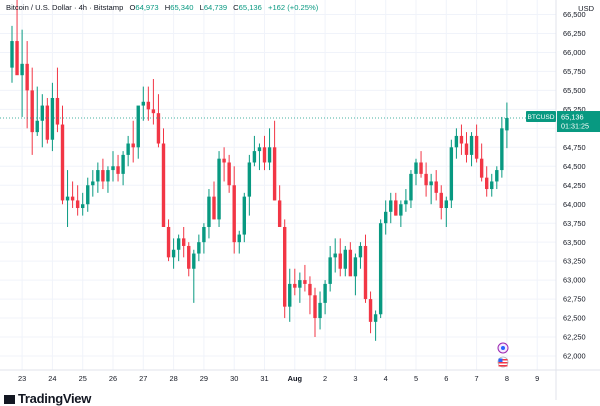  Describe the element at coordinates (47, 398) in the screenshot. I see `tradingview-logo: TradingView` at that location.